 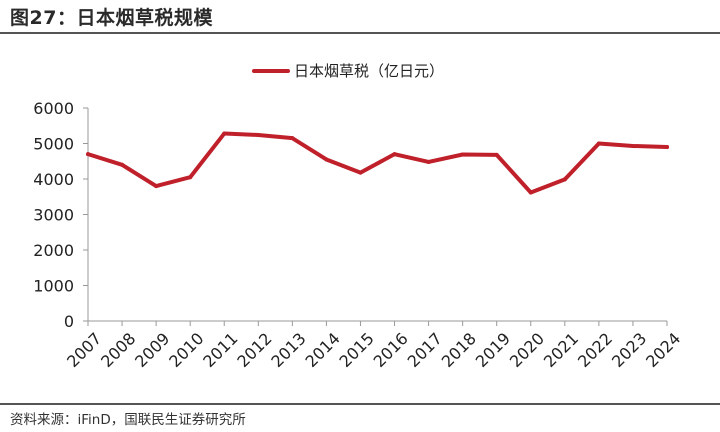 I want to click on x-tick-label: 2018, so click(x=459, y=350).